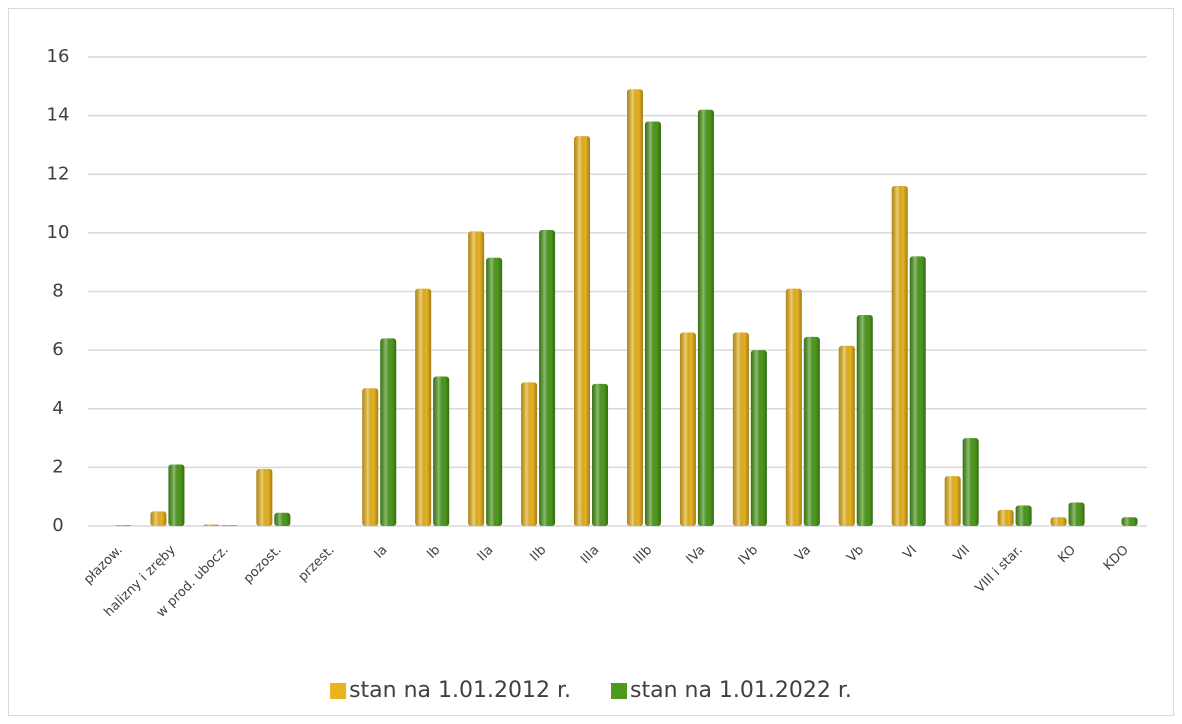 This screenshot has height=724, width=1182. What do you see at coordinates (590, 555) in the screenshot?
I see `x-tick-label: IIIa` at bounding box center [590, 555].